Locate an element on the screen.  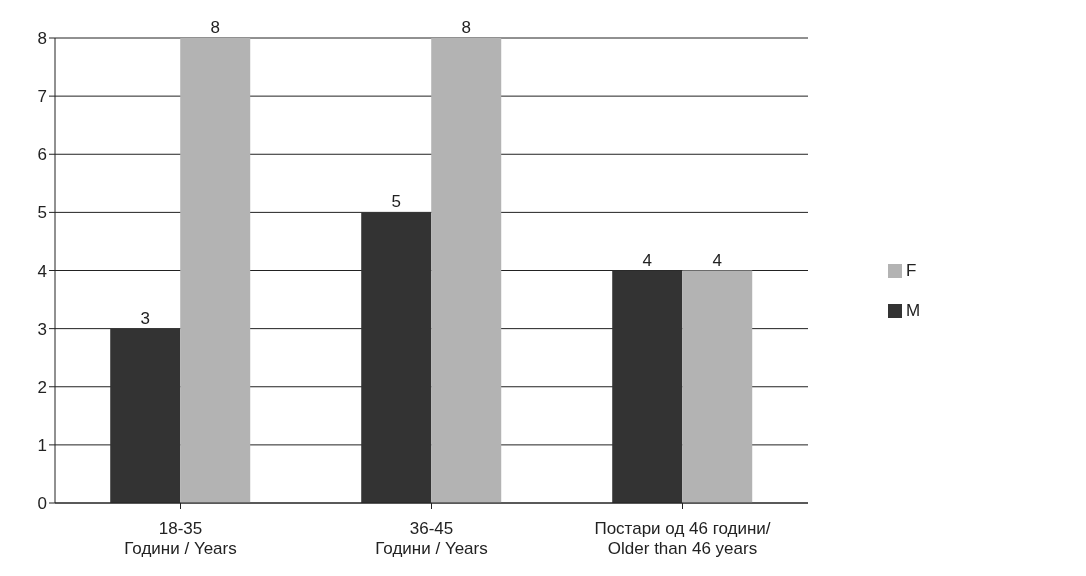
legend-label: M is located at coordinates (913, 310).